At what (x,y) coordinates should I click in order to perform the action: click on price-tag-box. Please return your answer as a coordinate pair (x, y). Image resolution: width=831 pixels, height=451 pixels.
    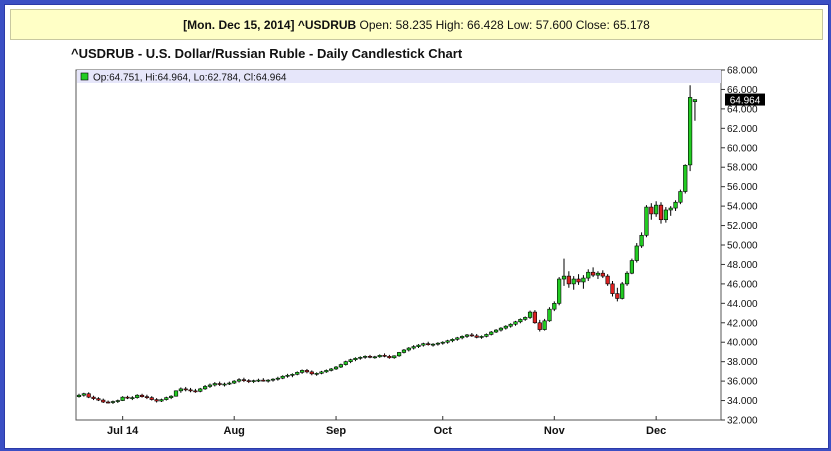
    Looking at the image, I should click on (745, 99).